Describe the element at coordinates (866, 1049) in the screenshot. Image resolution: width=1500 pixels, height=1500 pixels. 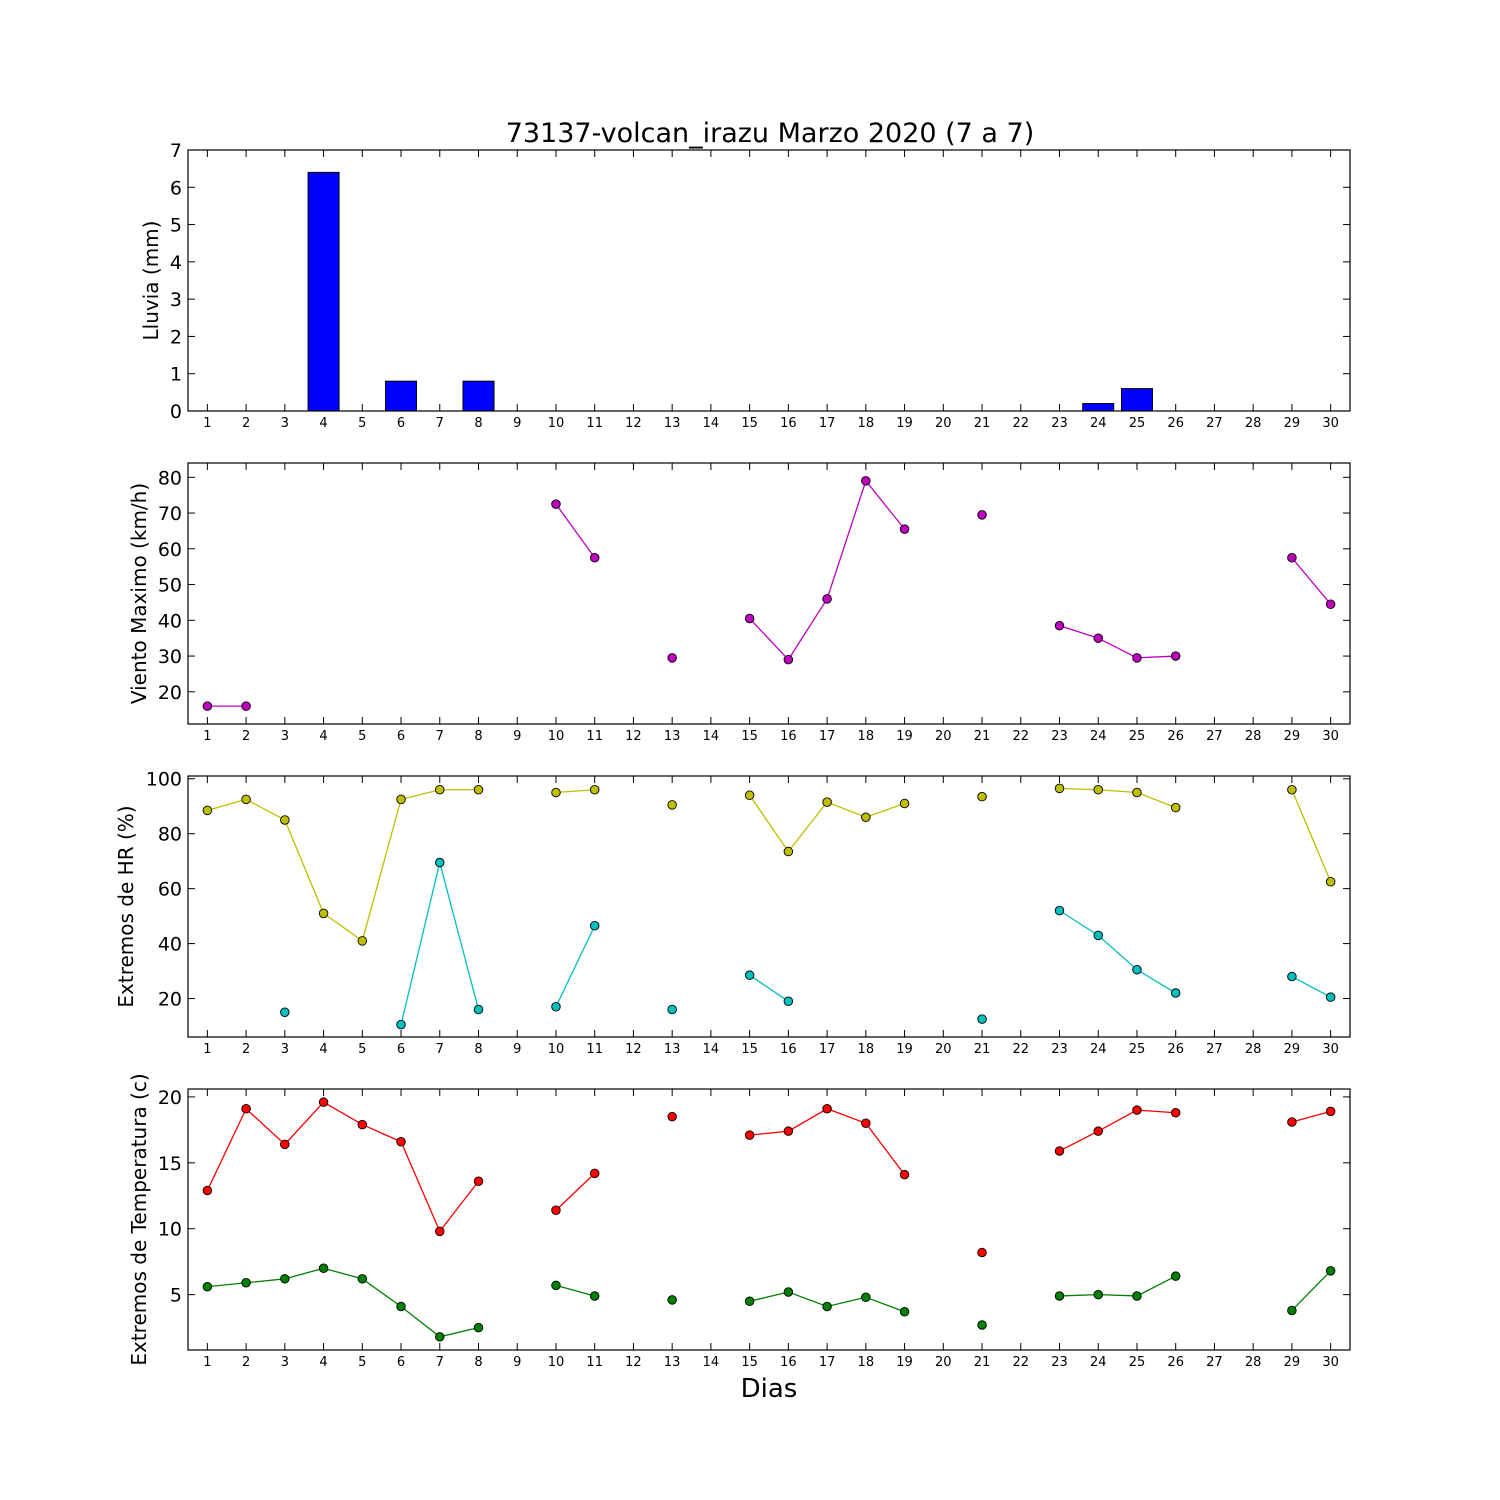
I see `x-tick-label: 18` at that location.